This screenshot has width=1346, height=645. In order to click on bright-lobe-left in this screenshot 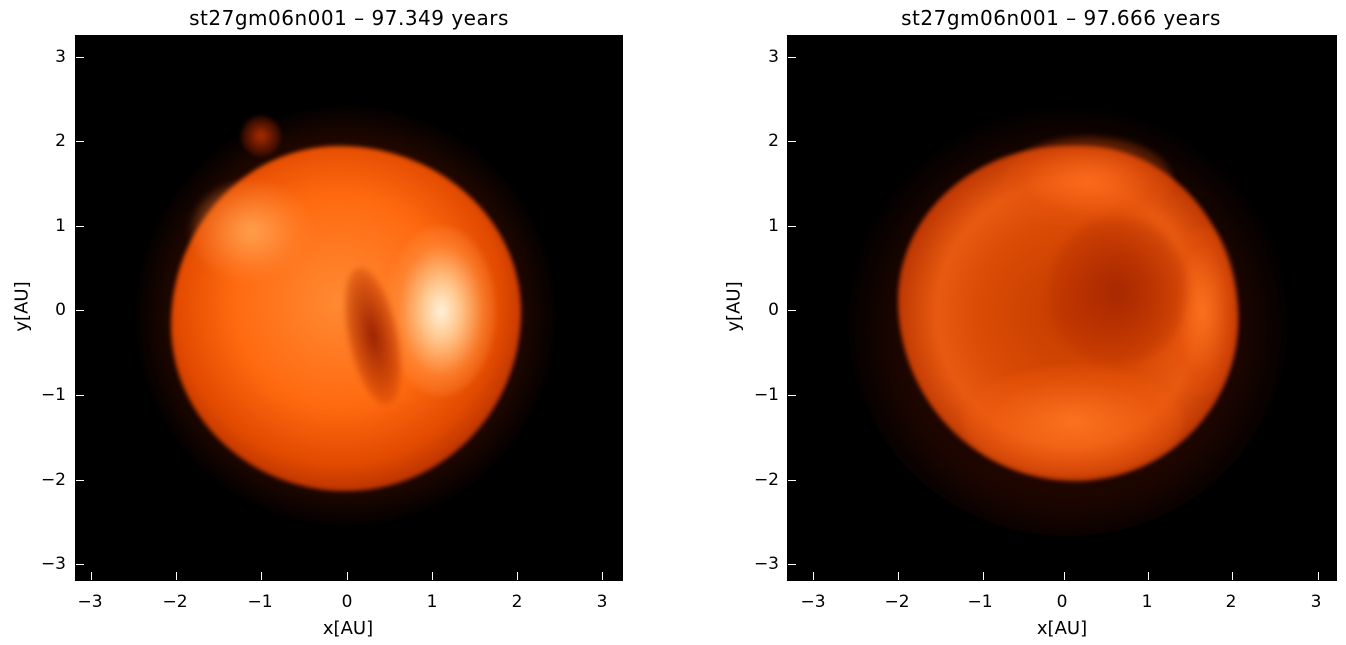, I will do `click(251, 231)`.